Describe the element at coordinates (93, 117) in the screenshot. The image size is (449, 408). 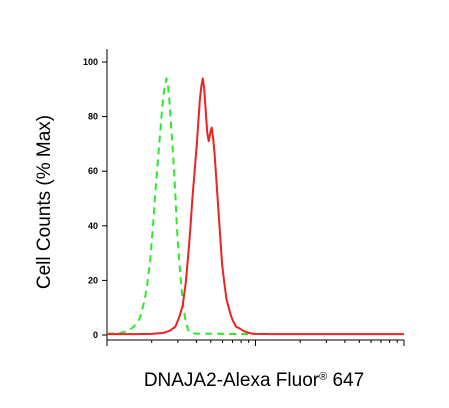
I see `y-tick-label: 80` at that location.